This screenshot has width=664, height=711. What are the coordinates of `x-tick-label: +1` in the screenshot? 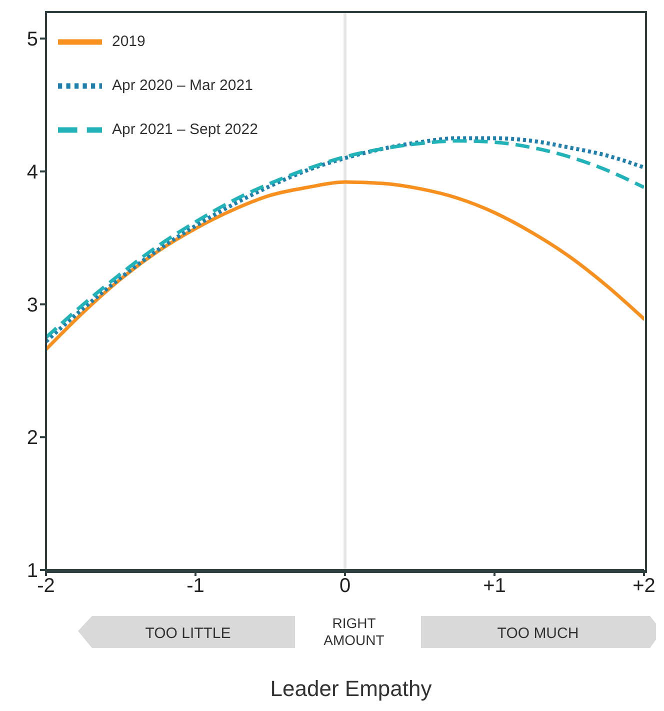 It's located at (494, 586).